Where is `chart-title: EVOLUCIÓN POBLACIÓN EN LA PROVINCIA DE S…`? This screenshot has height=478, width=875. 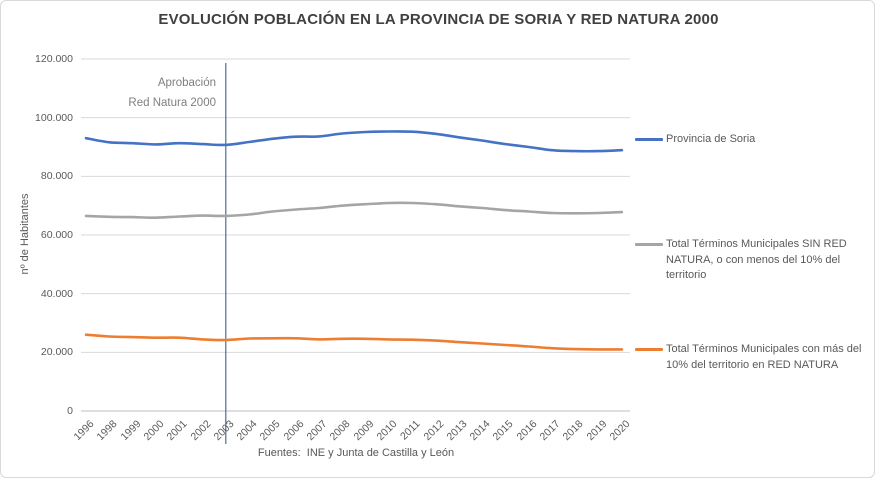 chart-title: EVOLUCIÓN POBLACIÓN EN LA PROVINCIA DE S… is located at coordinates (438, 19).